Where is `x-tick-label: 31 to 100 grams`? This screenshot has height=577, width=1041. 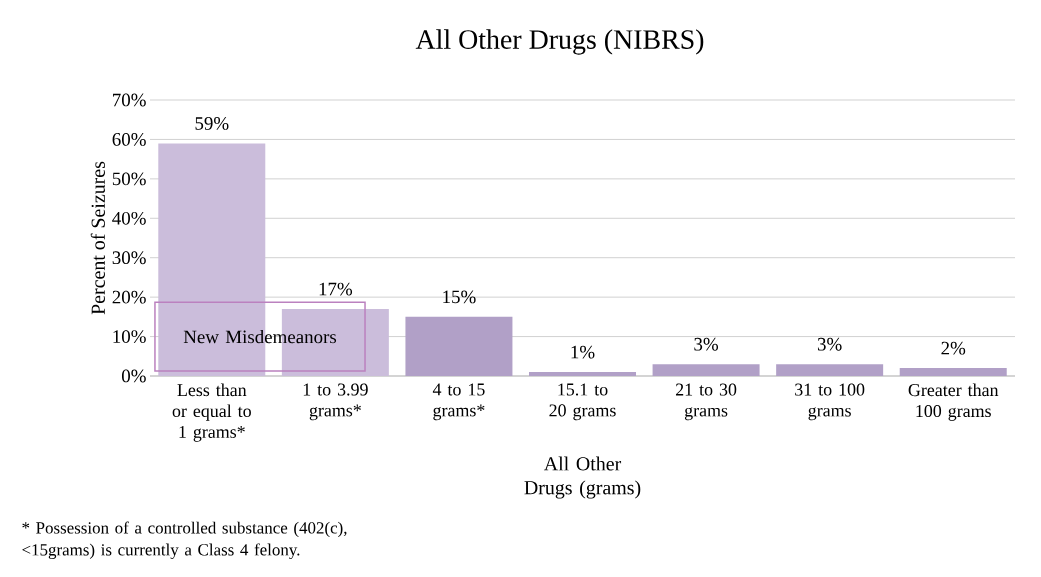
x-tick-label: 31 to 100 grams is located at coordinates (830, 402).